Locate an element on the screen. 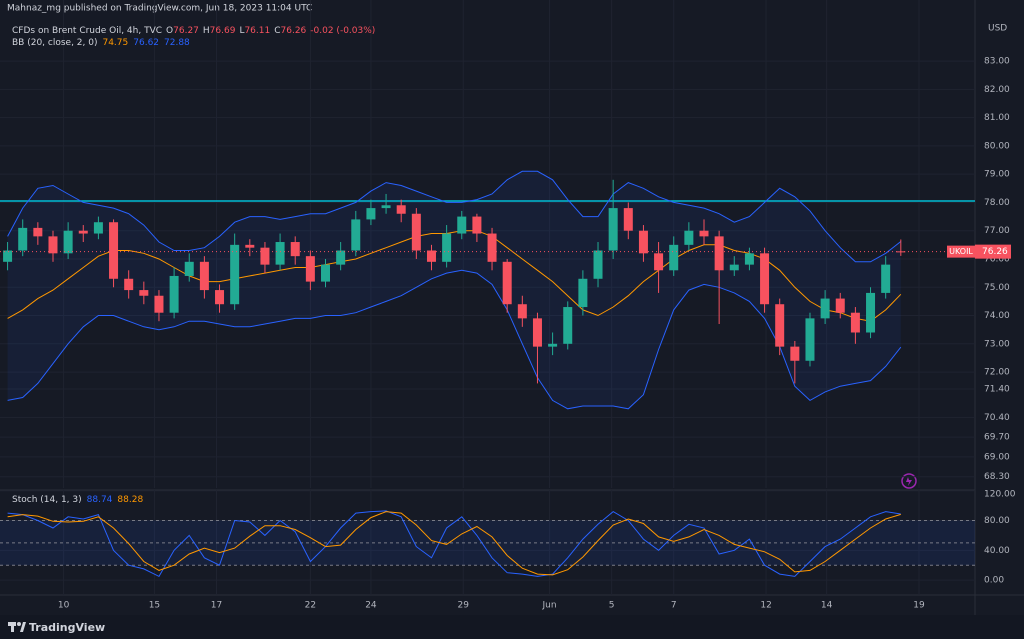 Image resolution: width=1024 pixels, height=639 pixels. y-tick-label: 69.00 is located at coordinates (997, 457).